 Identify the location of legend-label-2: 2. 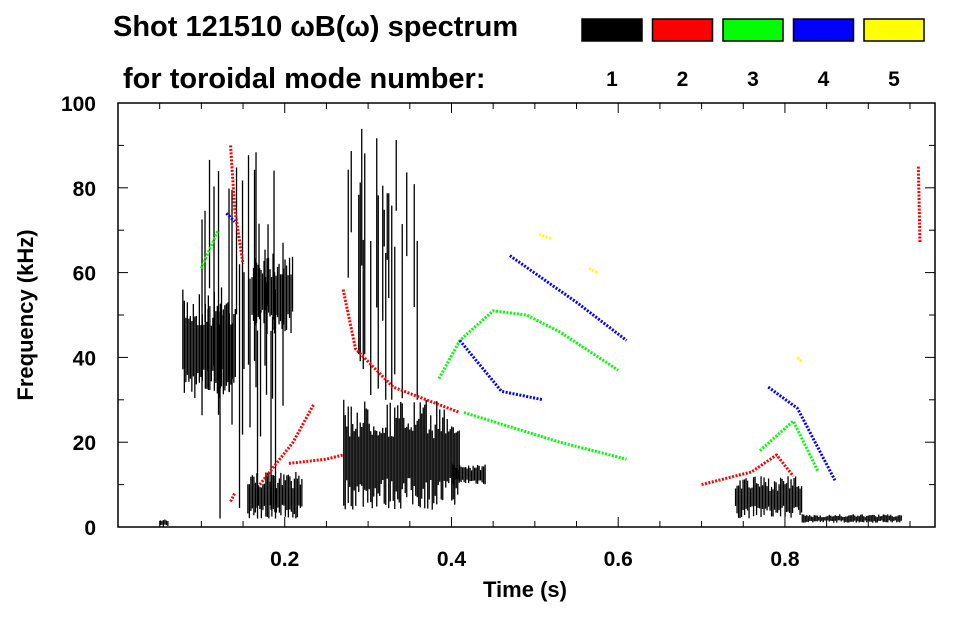
(683, 79).